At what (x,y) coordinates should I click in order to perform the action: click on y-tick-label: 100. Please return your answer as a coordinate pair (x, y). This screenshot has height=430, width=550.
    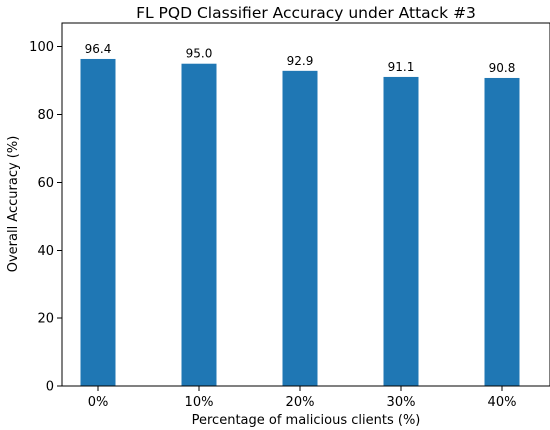
    Looking at the image, I should click on (41, 47).